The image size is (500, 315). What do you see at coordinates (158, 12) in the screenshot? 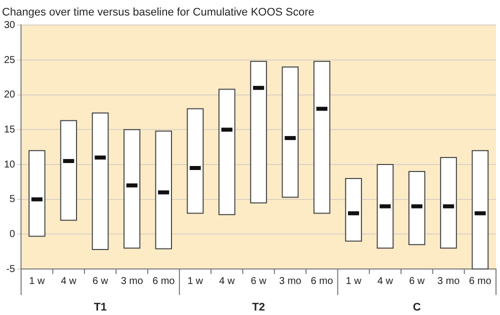
I see `chart-title: Changes over time versus baseline for Cumulative KOOS Score` at bounding box center [158, 12].